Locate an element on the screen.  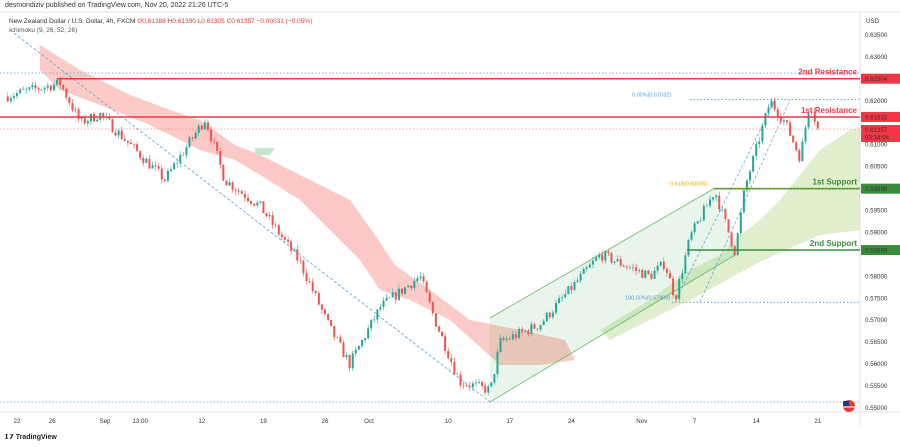
y-tick-label: 0.61000 is located at coordinates (876, 145).